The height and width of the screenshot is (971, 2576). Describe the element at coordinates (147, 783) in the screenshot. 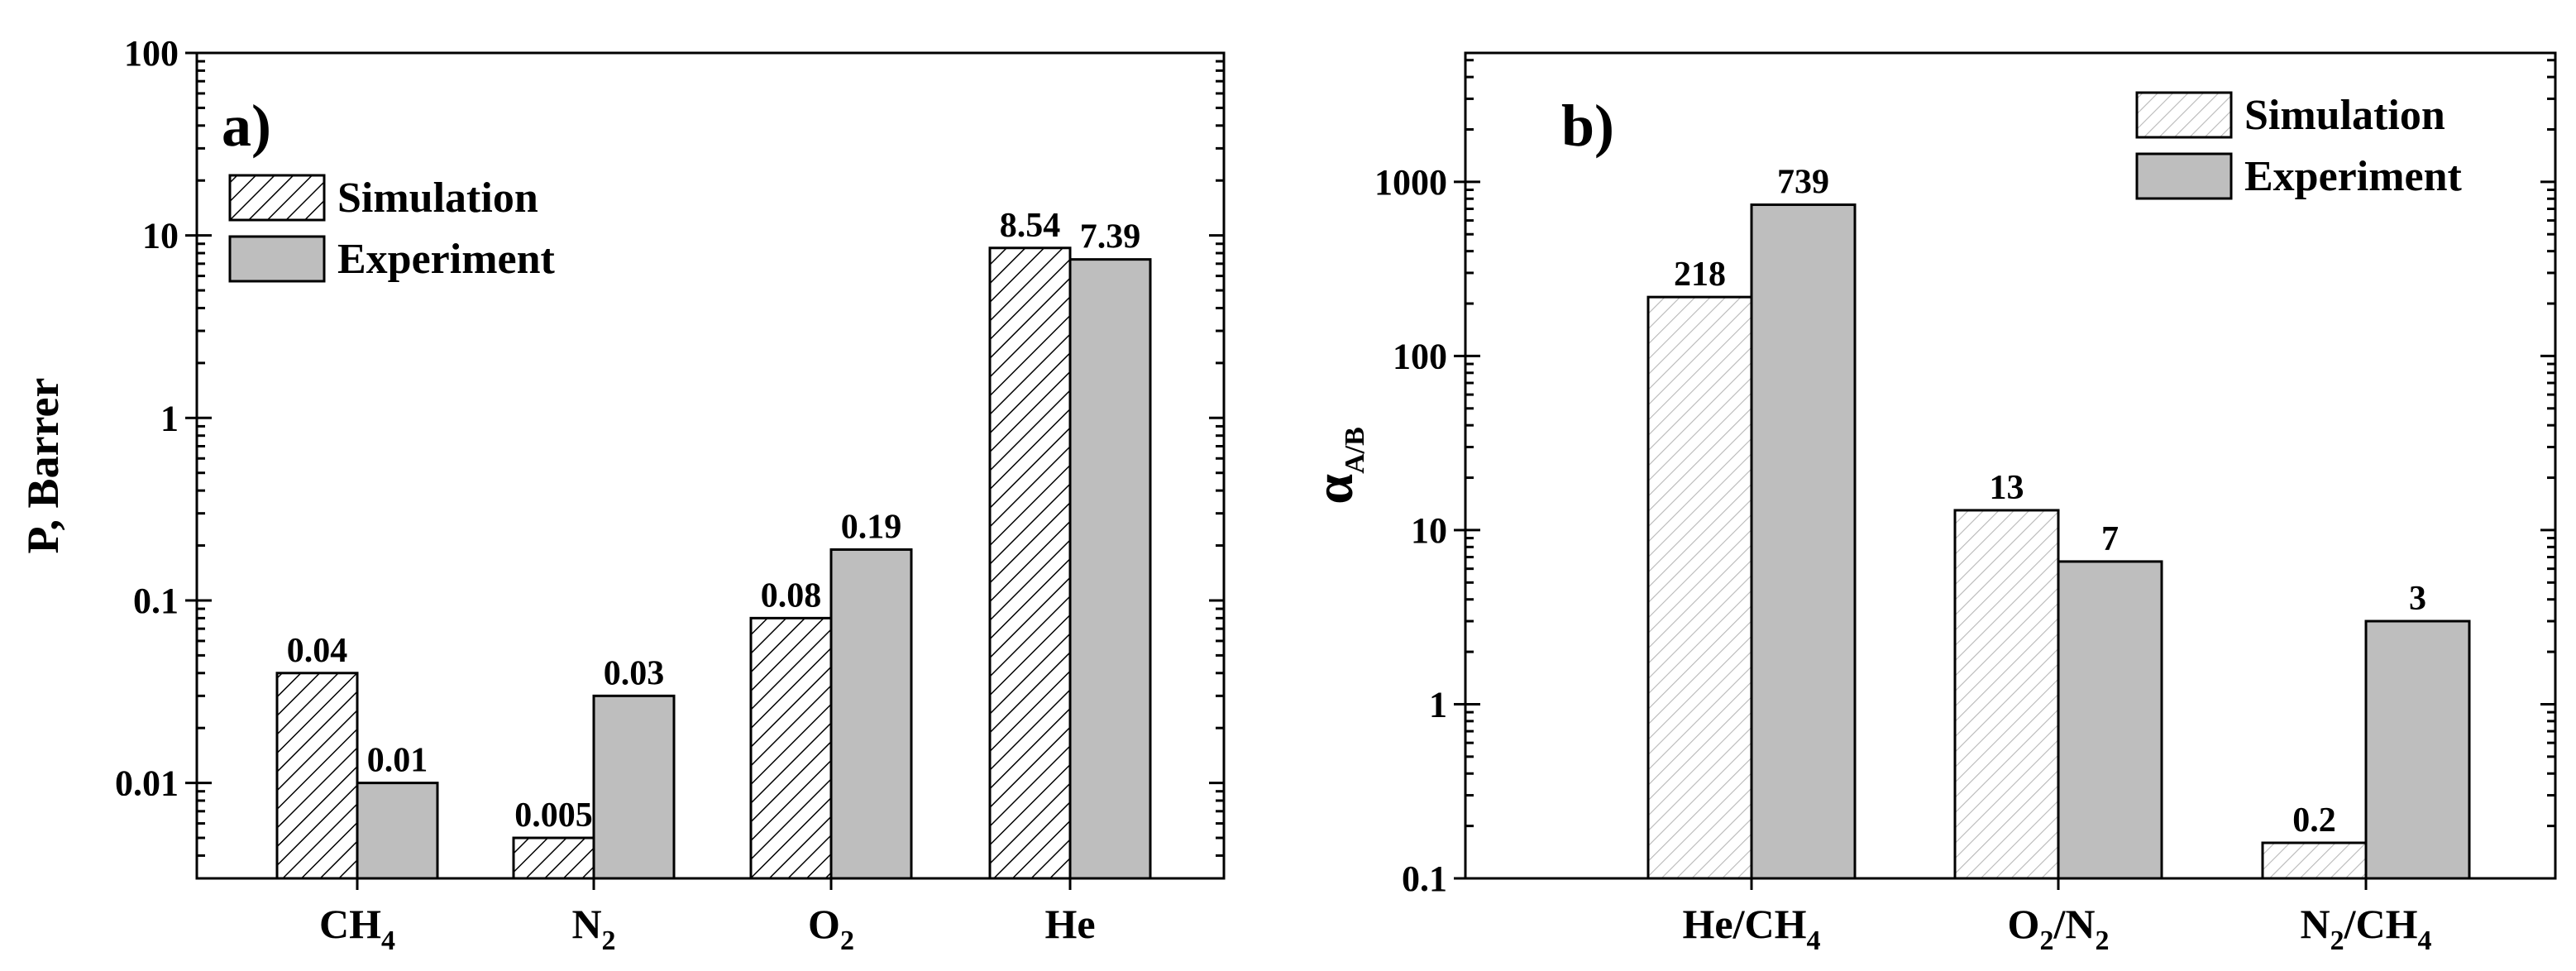

I see `y-tick-label-0: 0.01` at that location.